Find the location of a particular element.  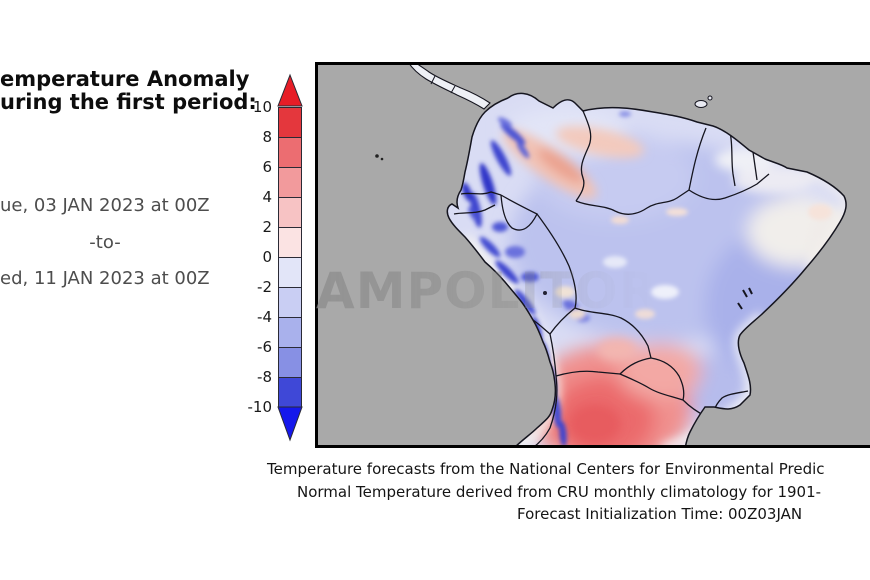

colorbar-tick: -8 is located at coordinates (264, 377).